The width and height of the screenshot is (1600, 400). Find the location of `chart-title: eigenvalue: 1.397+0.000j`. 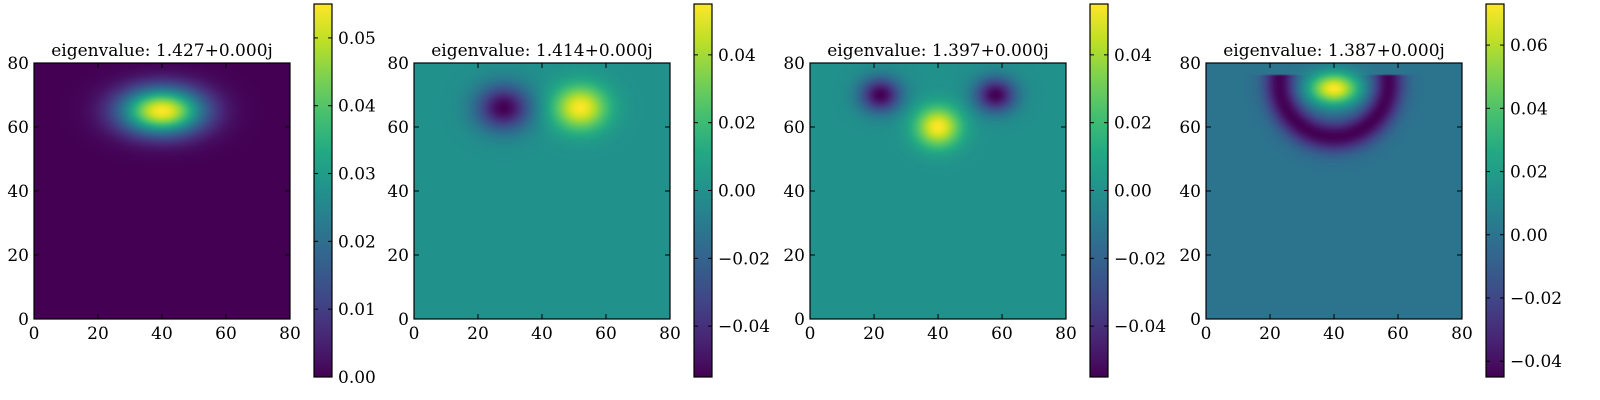

chart-title: eigenvalue: 1.397+0.000j is located at coordinates (938, 51).